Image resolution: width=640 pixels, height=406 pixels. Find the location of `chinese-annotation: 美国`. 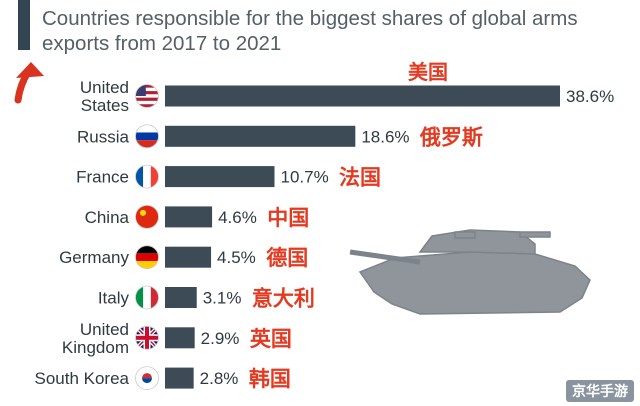

chinese-annotation: 美国 is located at coordinates (428, 72).